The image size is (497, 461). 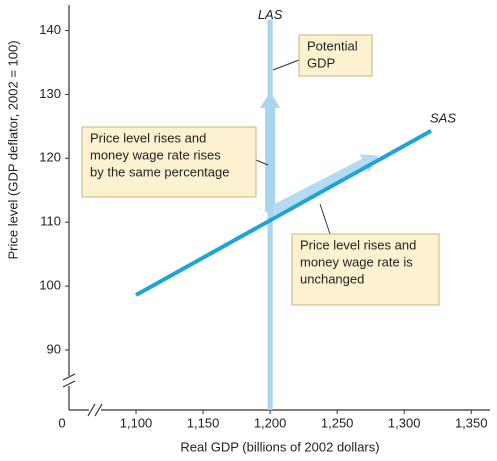 I want to click on x-tick-label: 1,250, so click(x=337, y=422).